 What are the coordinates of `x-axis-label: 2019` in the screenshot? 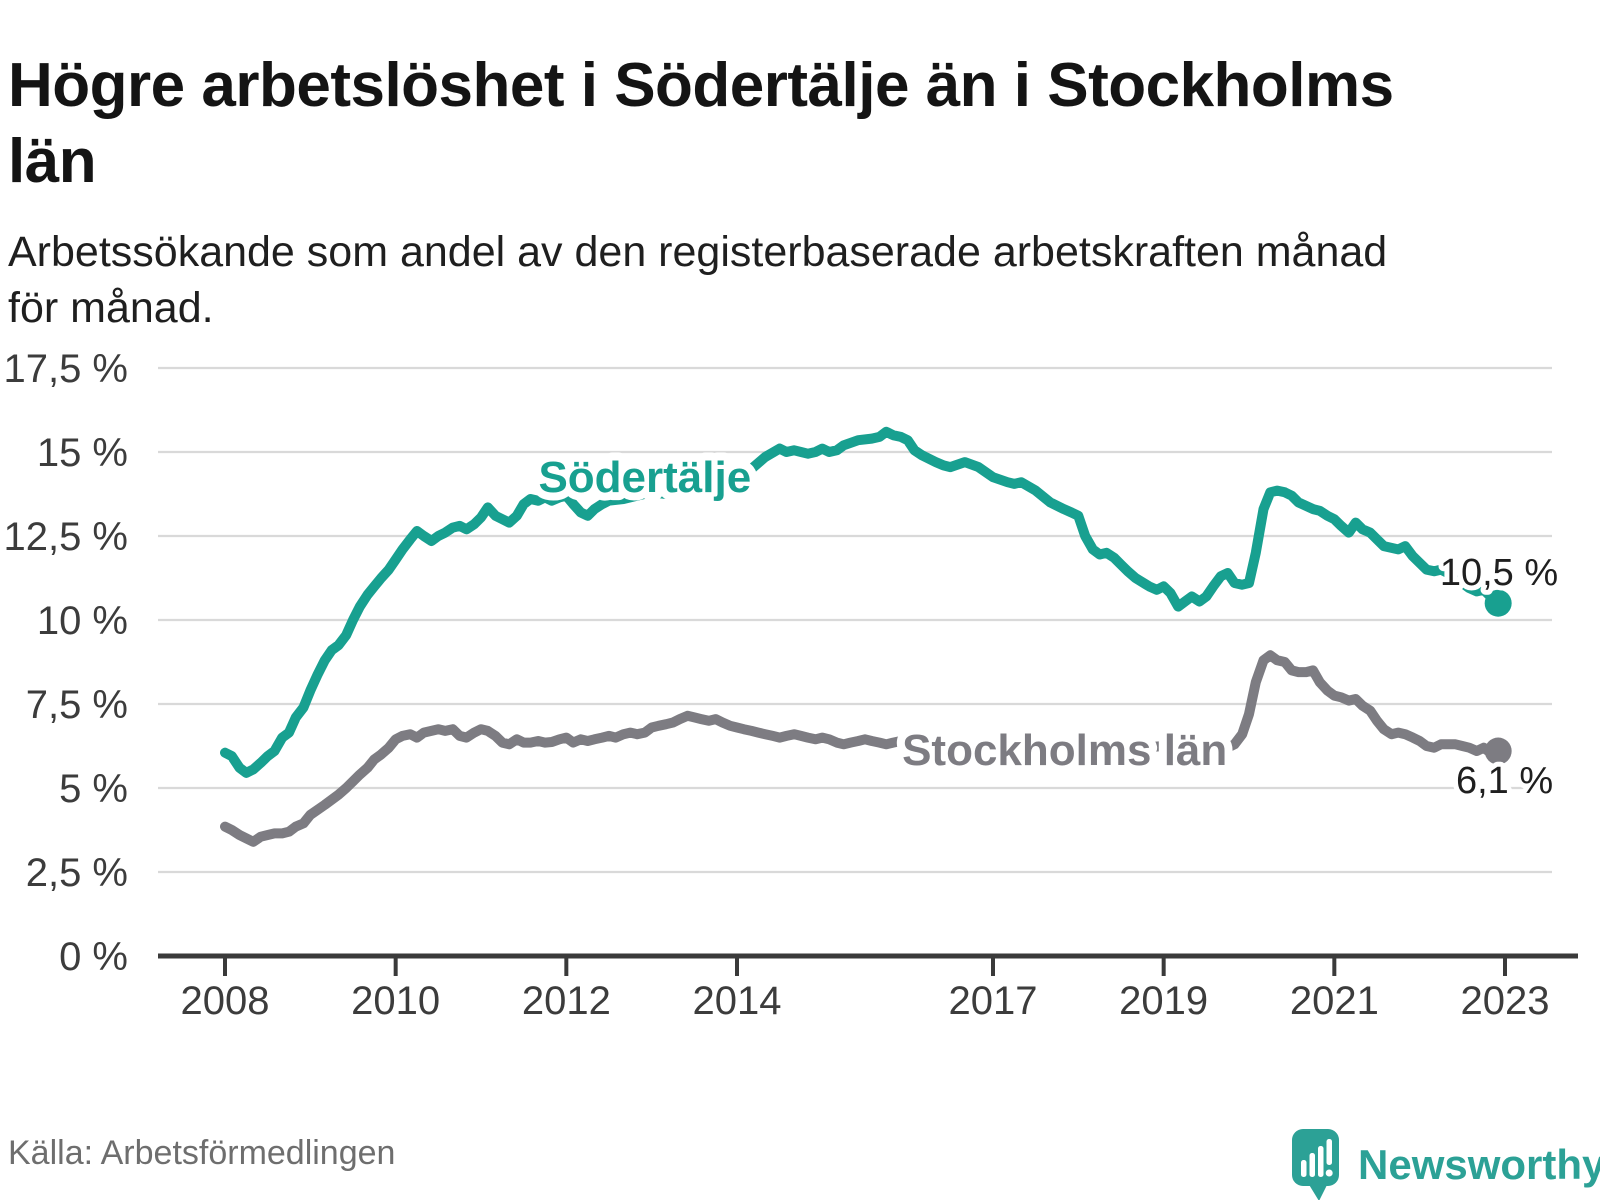 It's located at (1163, 1001).